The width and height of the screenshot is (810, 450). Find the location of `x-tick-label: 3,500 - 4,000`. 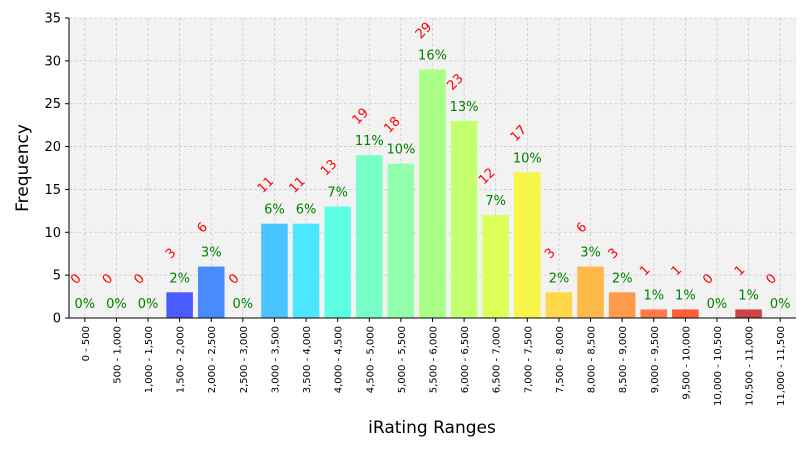

x-tick-label: 3,500 - 4,000 is located at coordinates (307, 359).